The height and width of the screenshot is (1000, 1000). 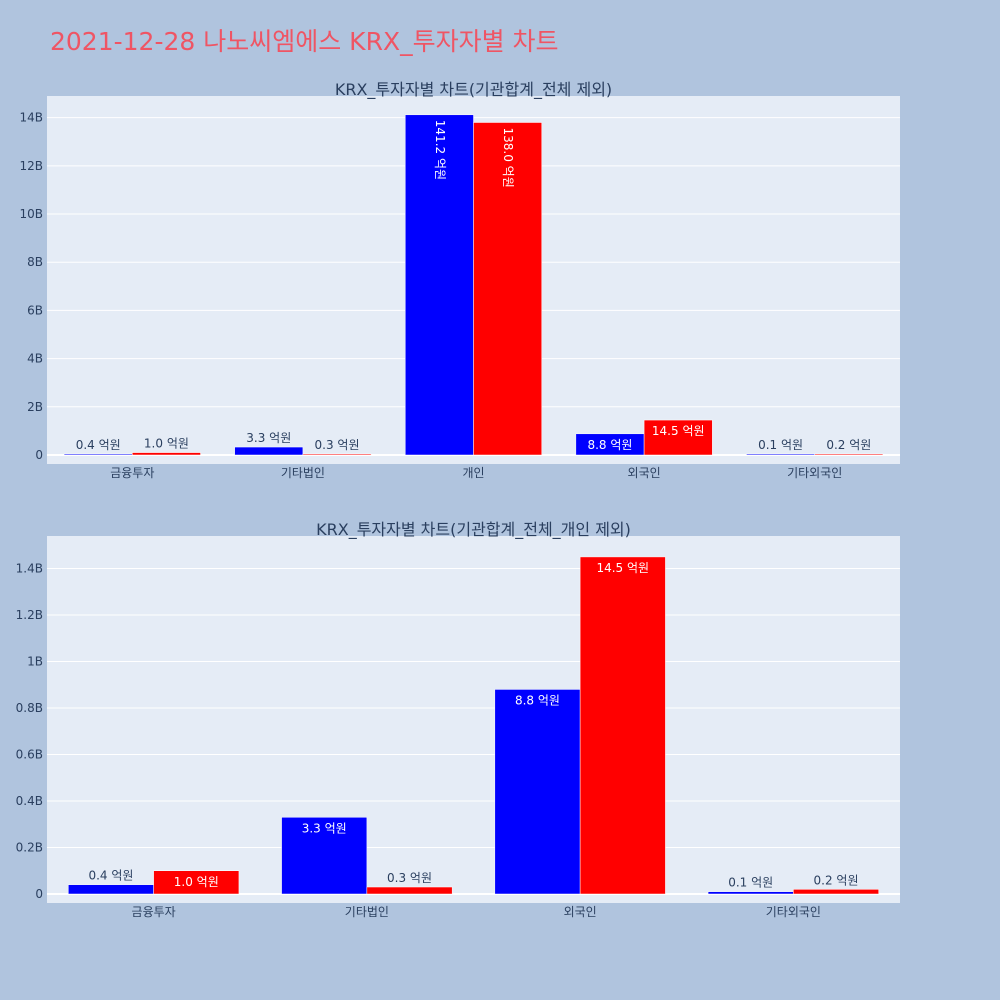 What do you see at coordinates (35, 662) in the screenshot?
I see `y-tick-label: 1B` at bounding box center [35, 662].